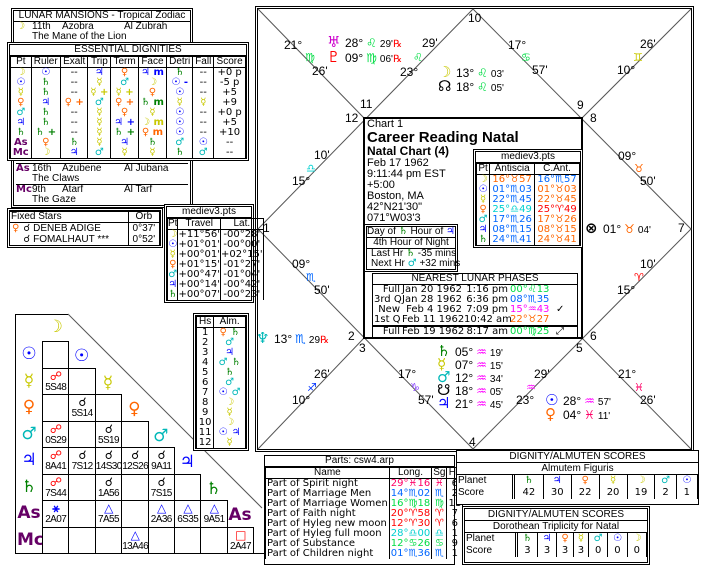  I want to click on planet-minute: 29', so click(386, 44).